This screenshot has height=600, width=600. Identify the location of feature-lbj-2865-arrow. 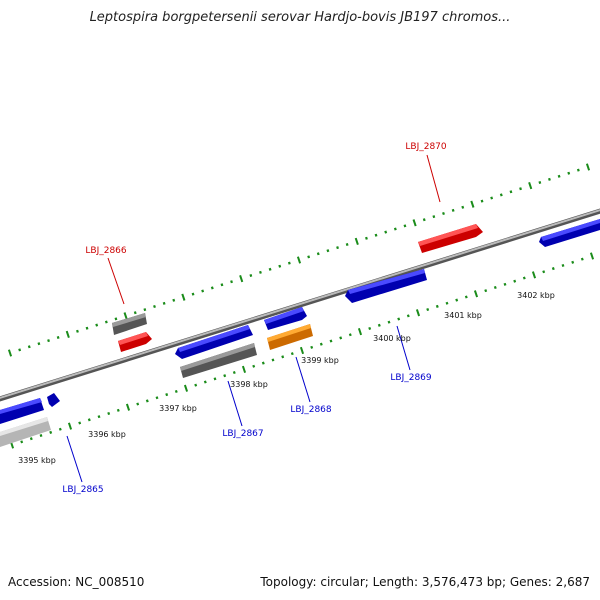
(22, 411).